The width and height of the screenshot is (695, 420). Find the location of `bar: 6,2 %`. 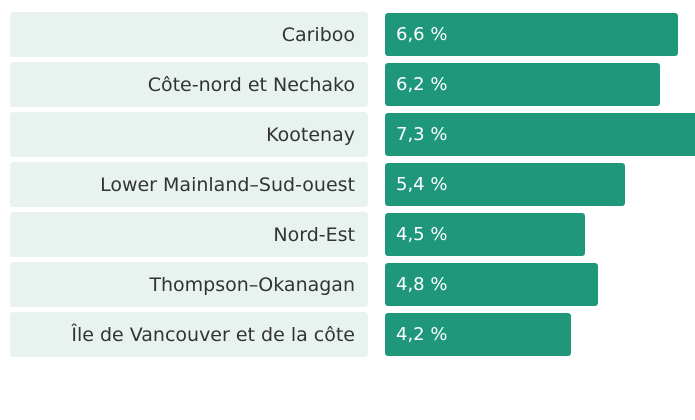

bar: 6,2 % is located at coordinates (523, 84).